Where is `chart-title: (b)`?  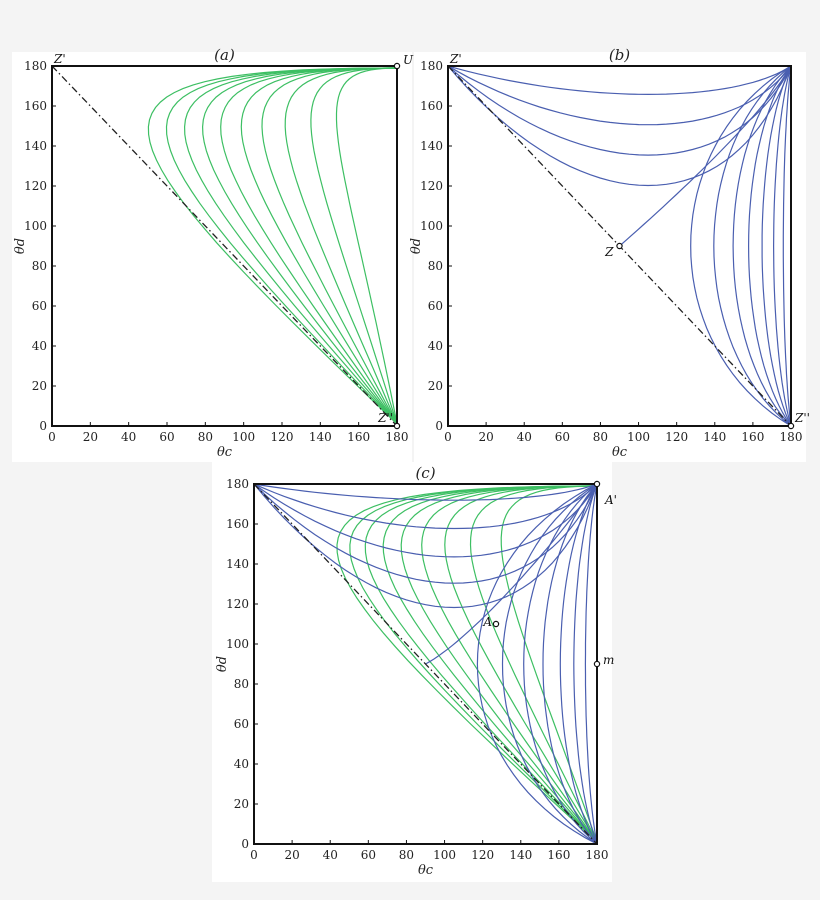 chart-title: (b) is located at coordinates (619, 55).